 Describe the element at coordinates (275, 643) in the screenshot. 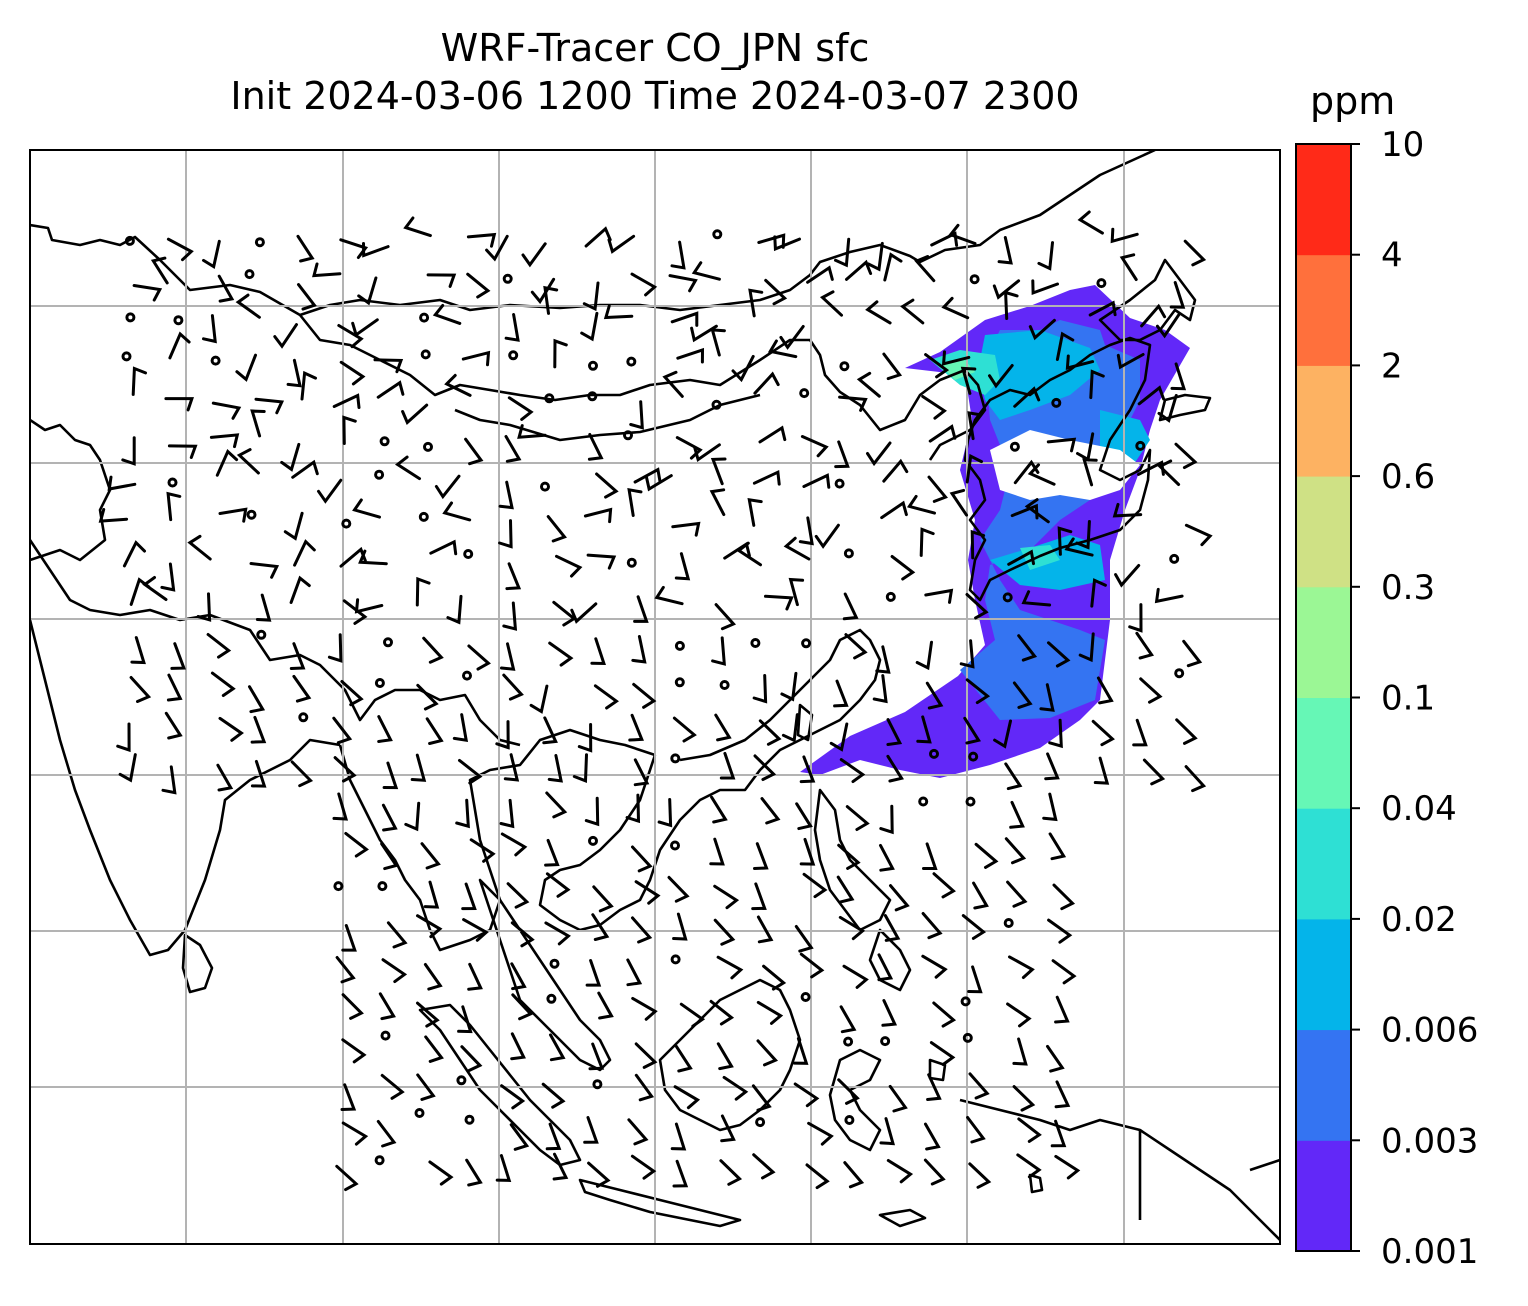

I see `india-coast` at that location.